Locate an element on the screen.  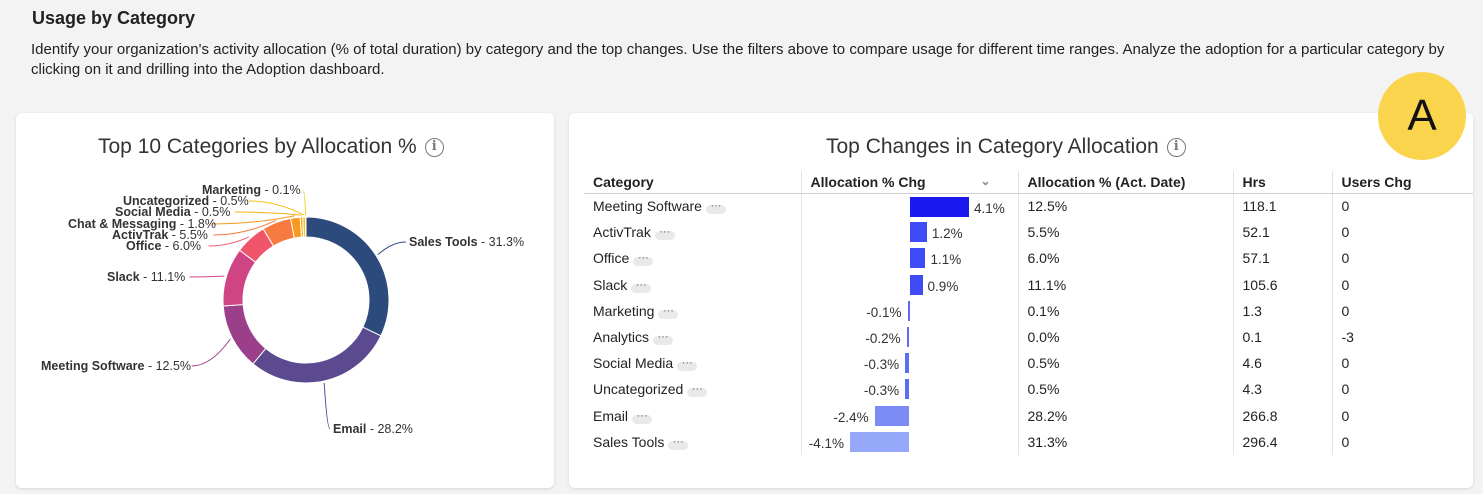
table-row: Uncategorized ··· -0.3% 0.5% 4.3 0 is located at coordinates (1028, 389).